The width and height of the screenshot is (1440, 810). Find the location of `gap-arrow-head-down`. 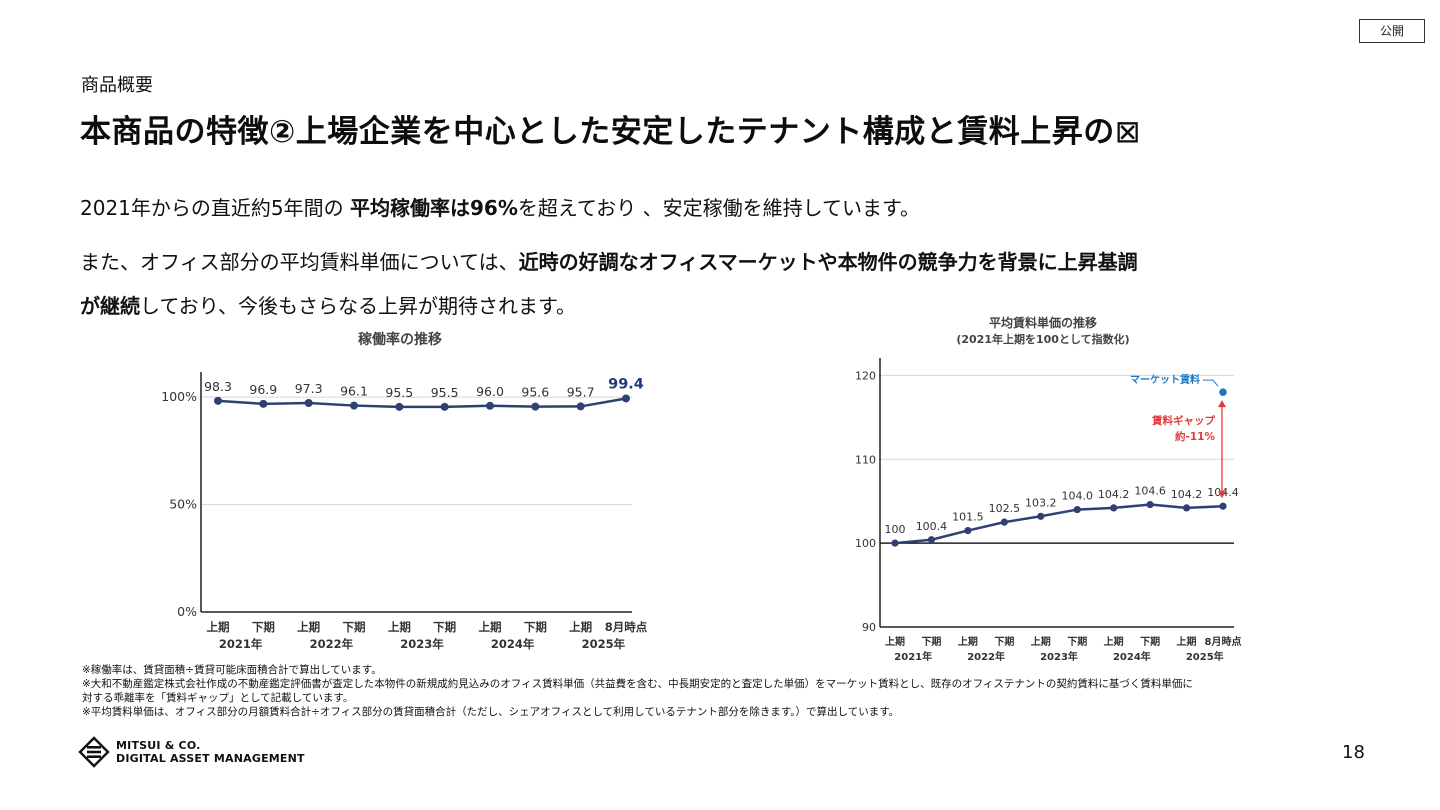

gap-arrow-head-down is located at coordinates (1222, 495).